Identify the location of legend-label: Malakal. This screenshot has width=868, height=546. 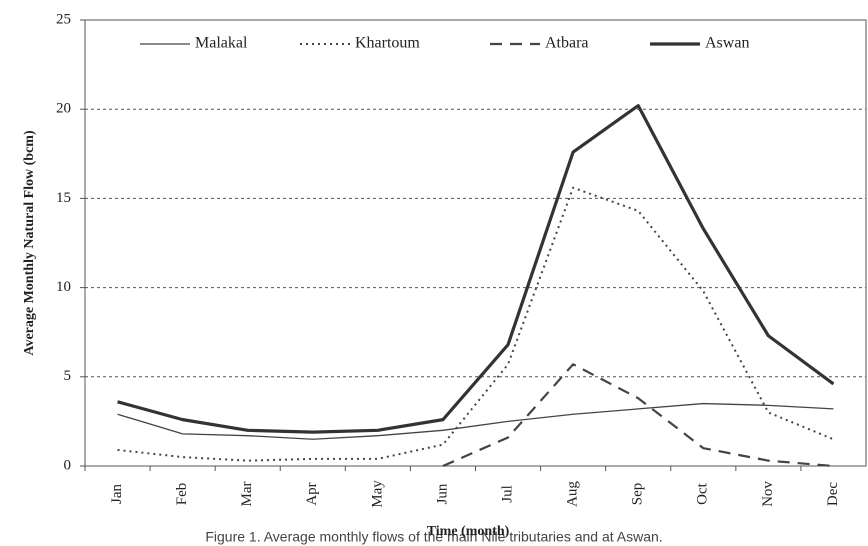
(221, 43).